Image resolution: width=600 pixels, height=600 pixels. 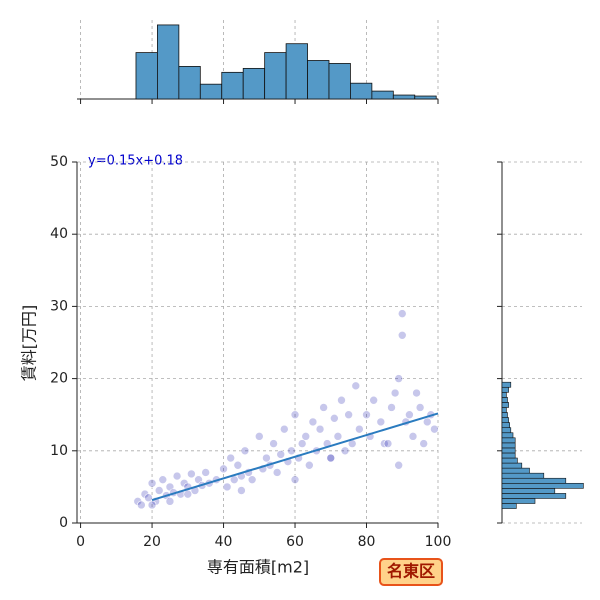 I want to click on fit-line, so click(x=295, y=456).